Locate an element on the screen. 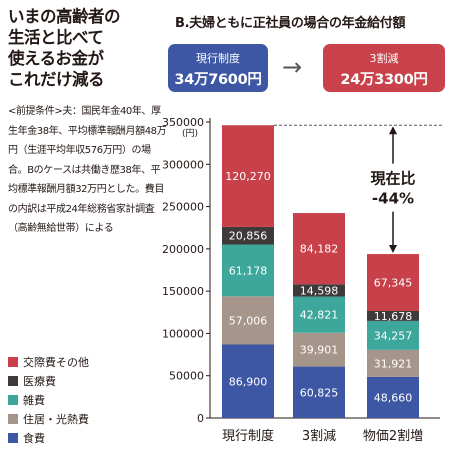  legend-label: 住居・光熱費 is located at coordinates (56, 419).